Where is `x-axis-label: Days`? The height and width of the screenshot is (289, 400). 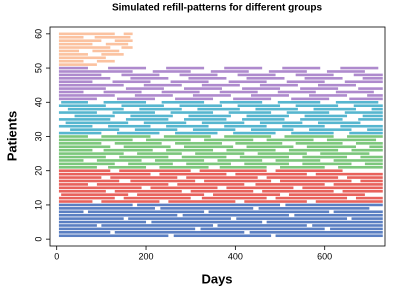 x-axis-label: Days is located at coordinates (216, 278).